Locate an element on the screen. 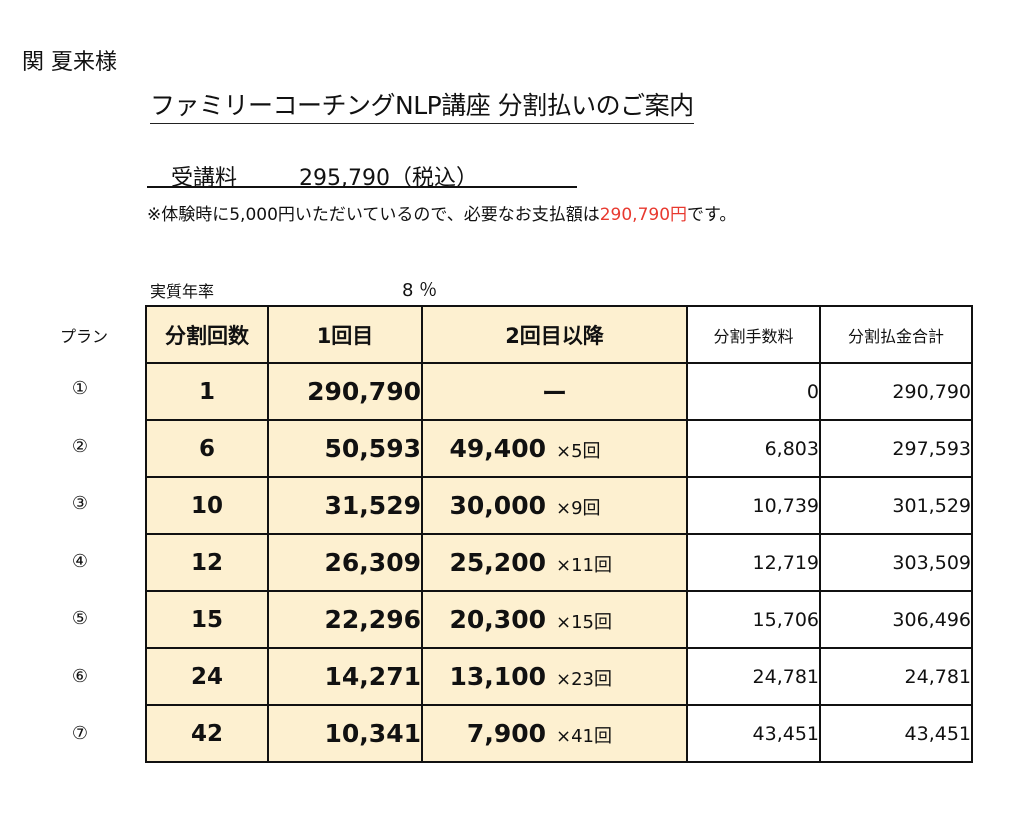  installment-count-cell: 6 is located at coordinates (207, 448).